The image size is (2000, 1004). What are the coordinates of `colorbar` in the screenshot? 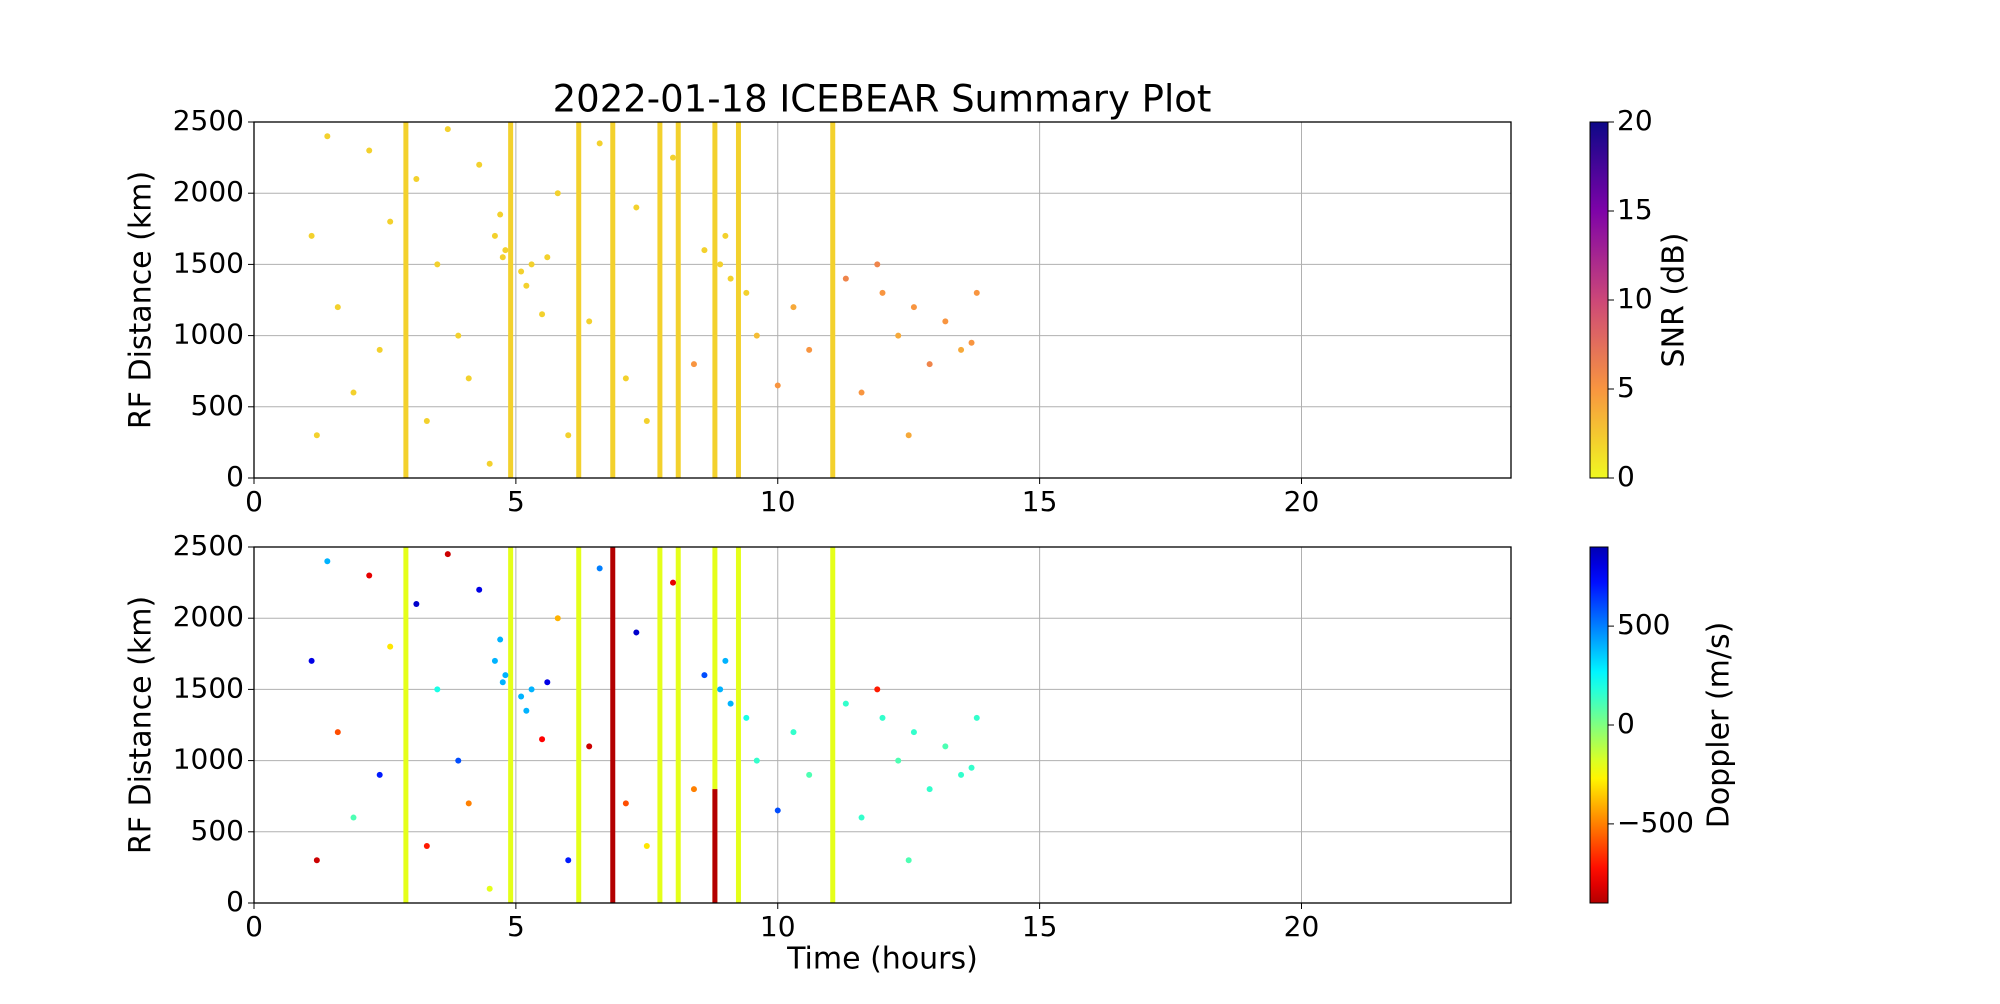 It's located at (1599, 300).